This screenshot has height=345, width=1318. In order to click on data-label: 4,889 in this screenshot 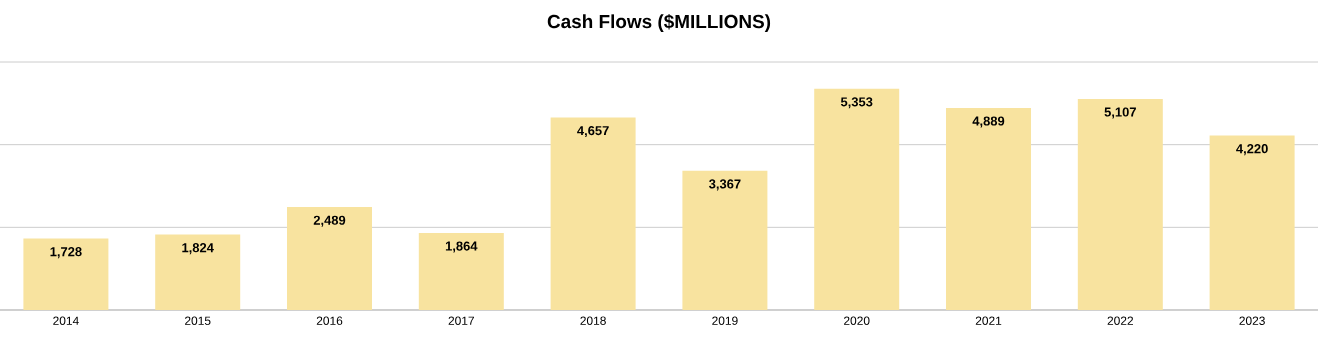, I will do `click(988, 122)`.